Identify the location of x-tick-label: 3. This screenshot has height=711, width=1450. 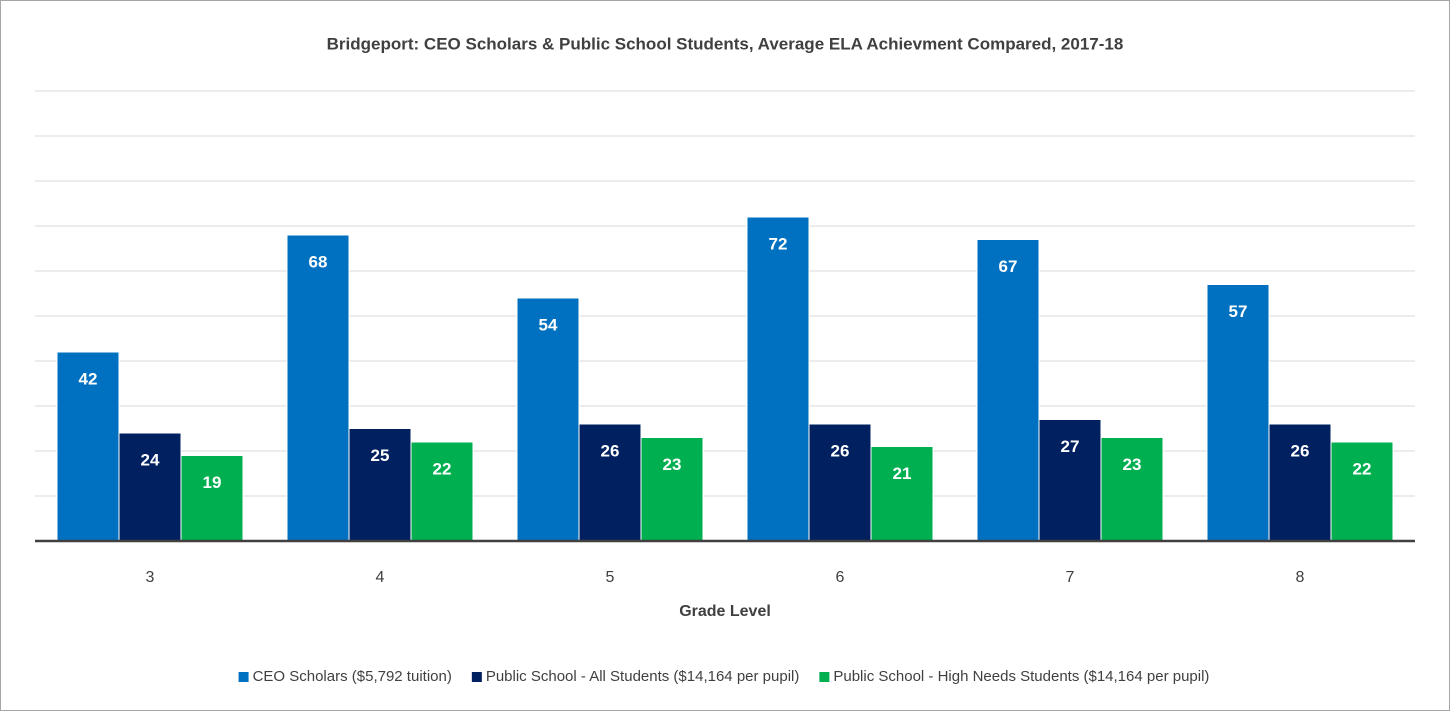
(150, 577).